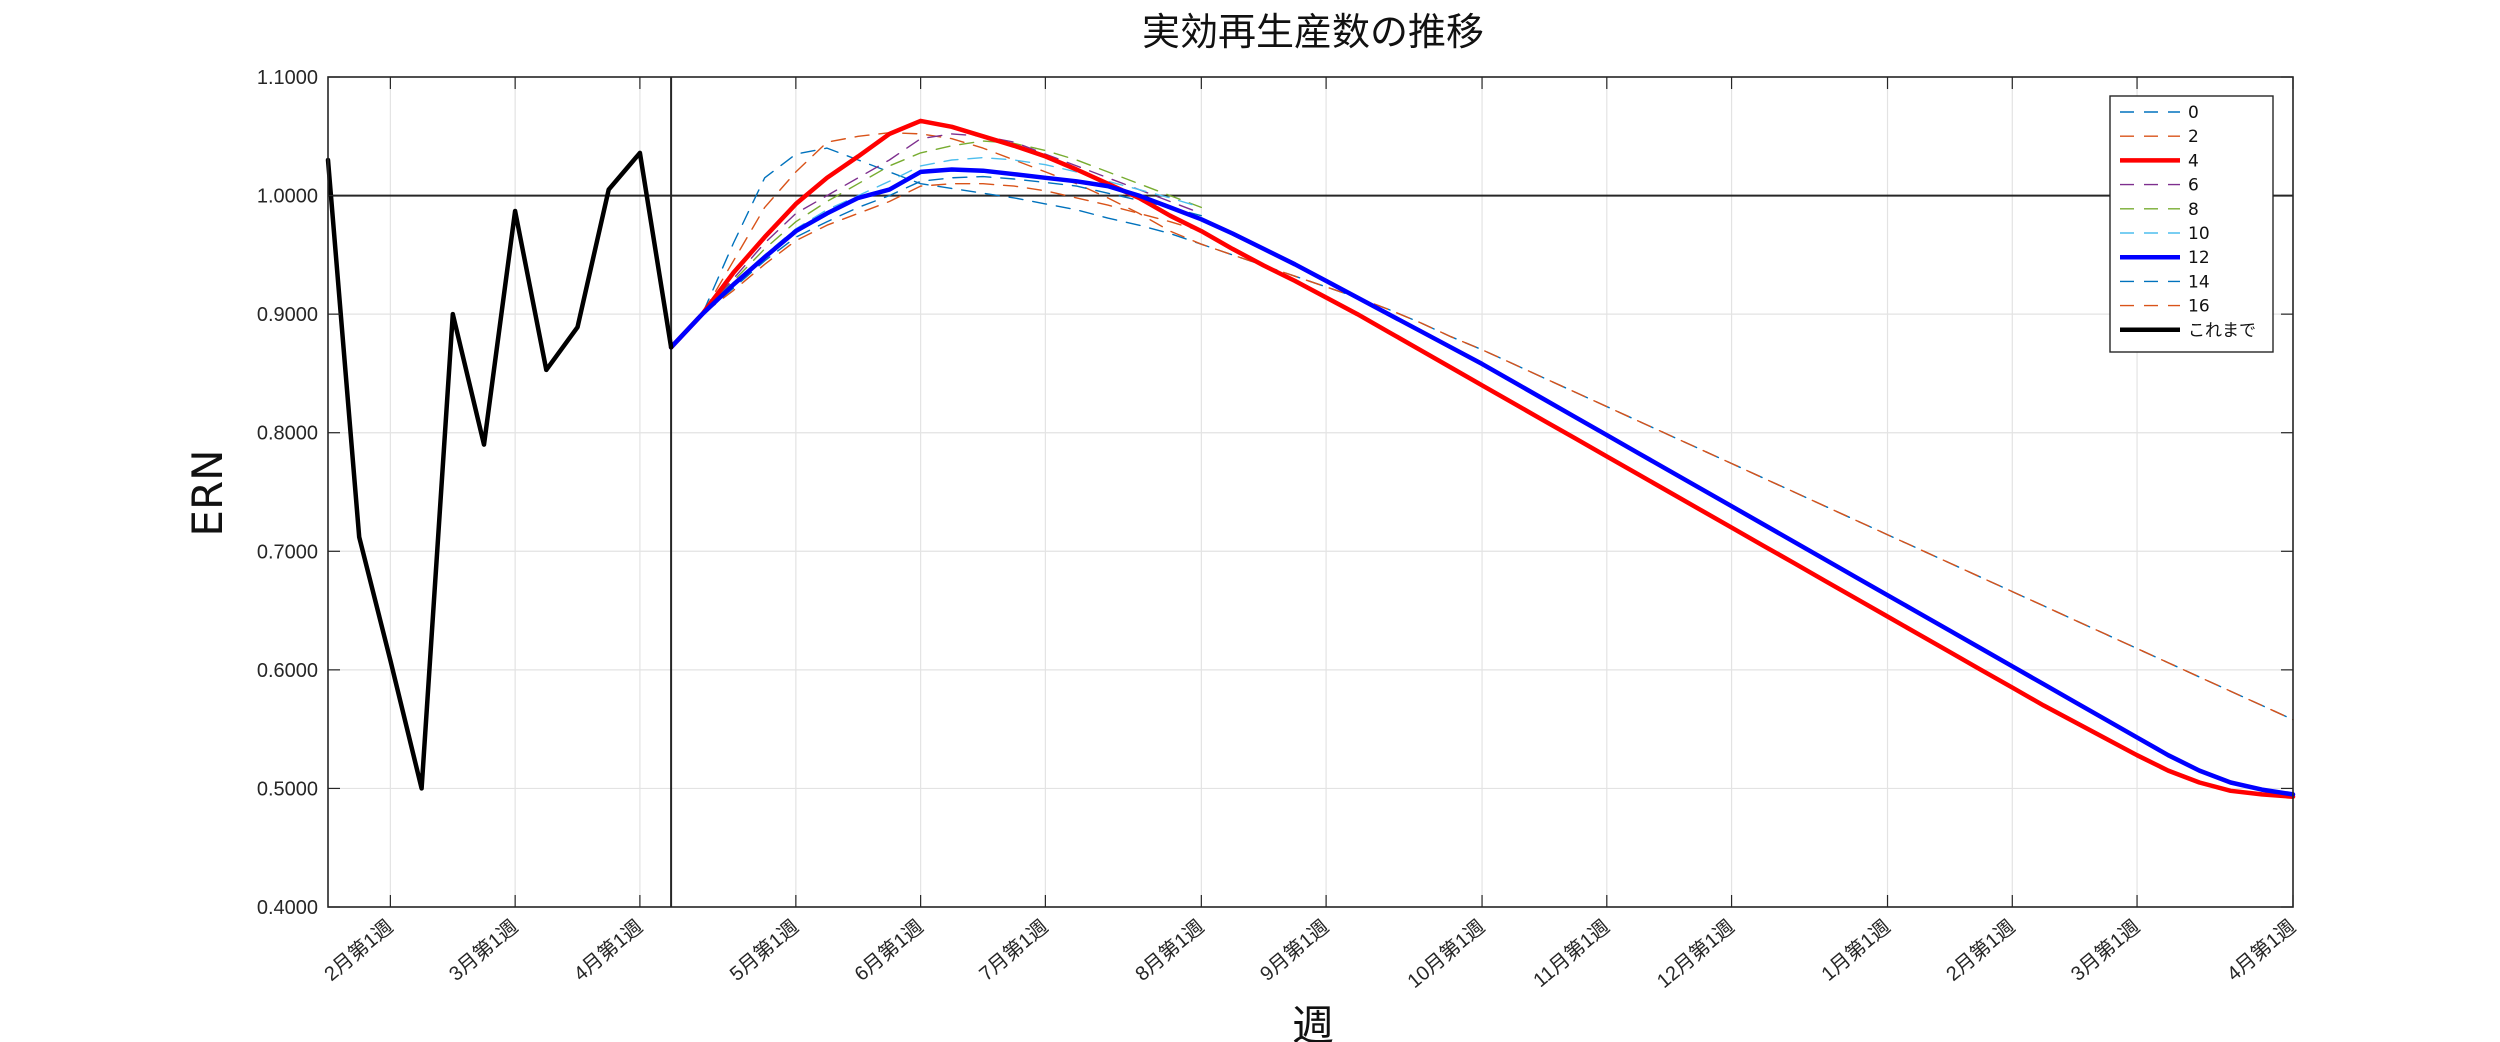 This screenshot has width=2500, height=1042. What do you see at coordinates (287, 197) in the screenshot?
I see `y-tick-label: 1.0000` at bounding box center [287, 197].